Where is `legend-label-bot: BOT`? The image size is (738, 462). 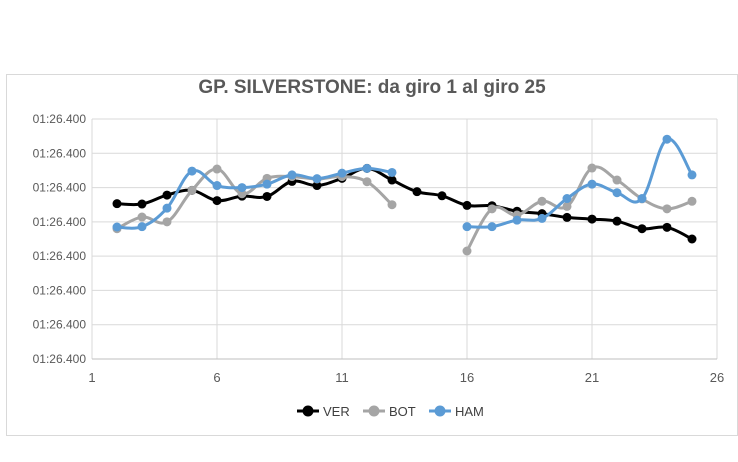
legend-label-bot: BOT is located at coordinates (402, 411).